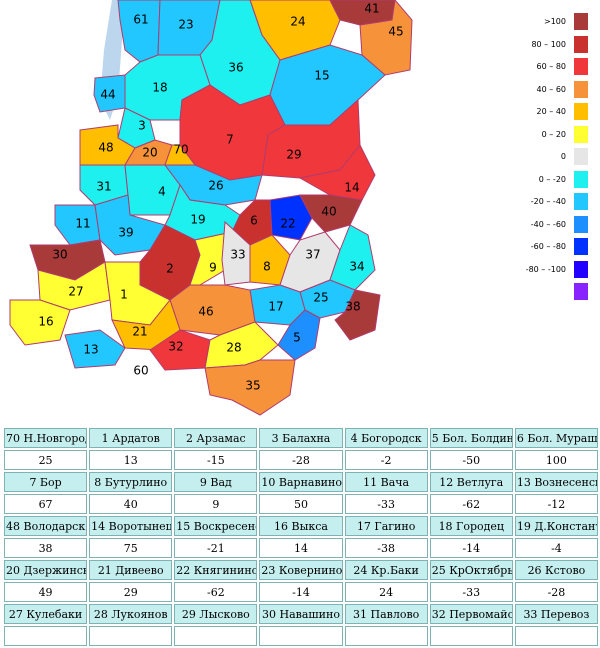 This screenshot has height=648, width=600. I want to click on district-name-cell: 26 Кстово, so click(556, 570).